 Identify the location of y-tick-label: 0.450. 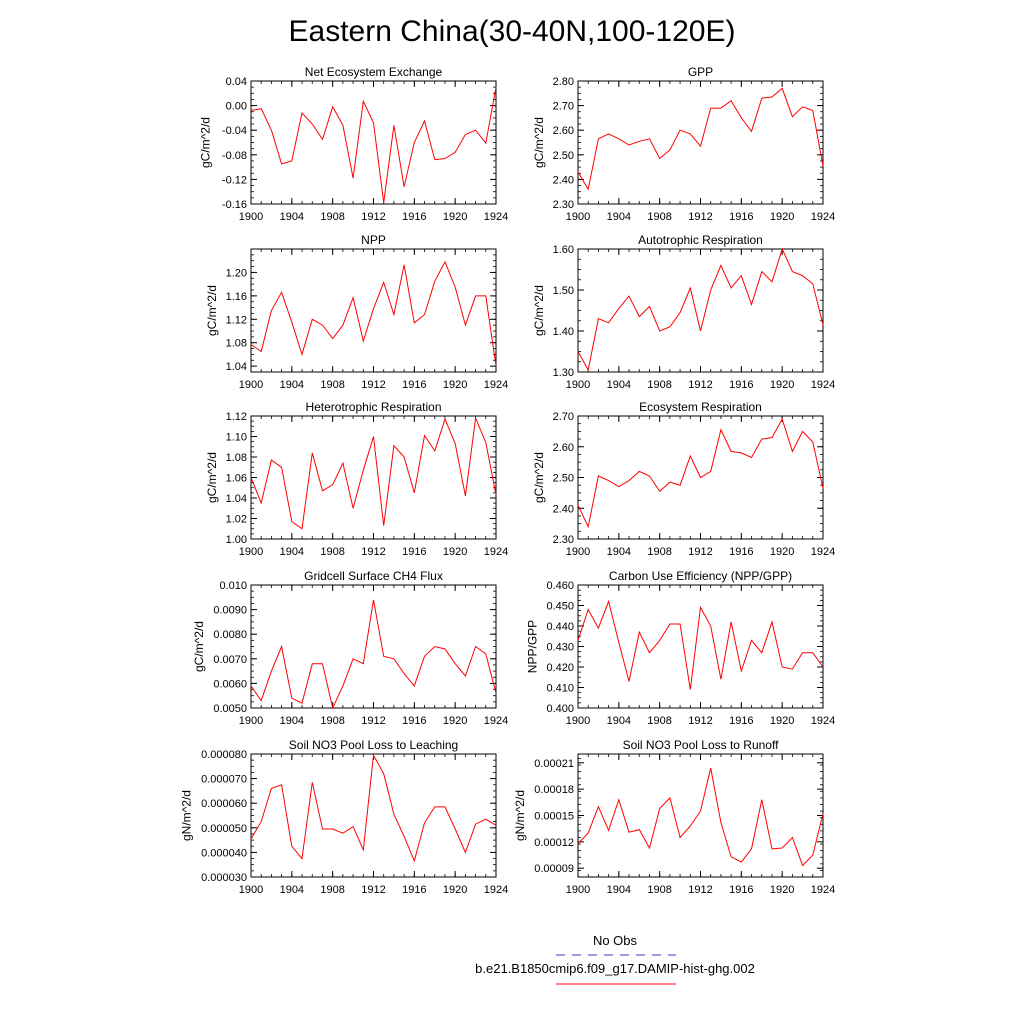
(560, 607).